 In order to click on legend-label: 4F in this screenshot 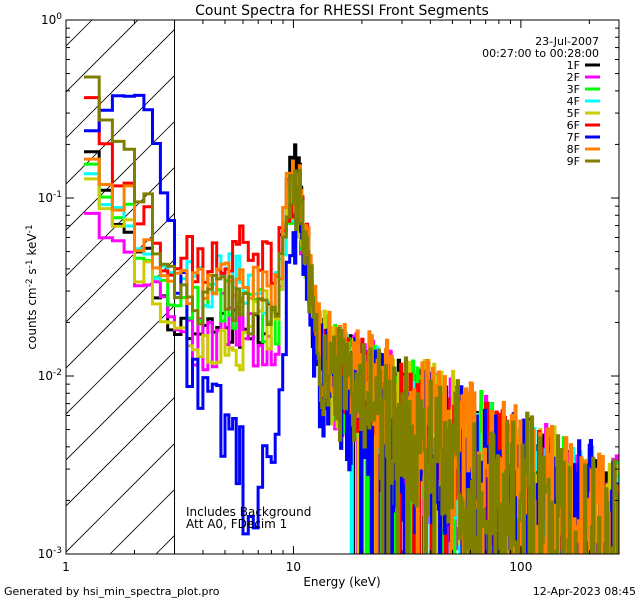, I will do `click(573, 101)`.